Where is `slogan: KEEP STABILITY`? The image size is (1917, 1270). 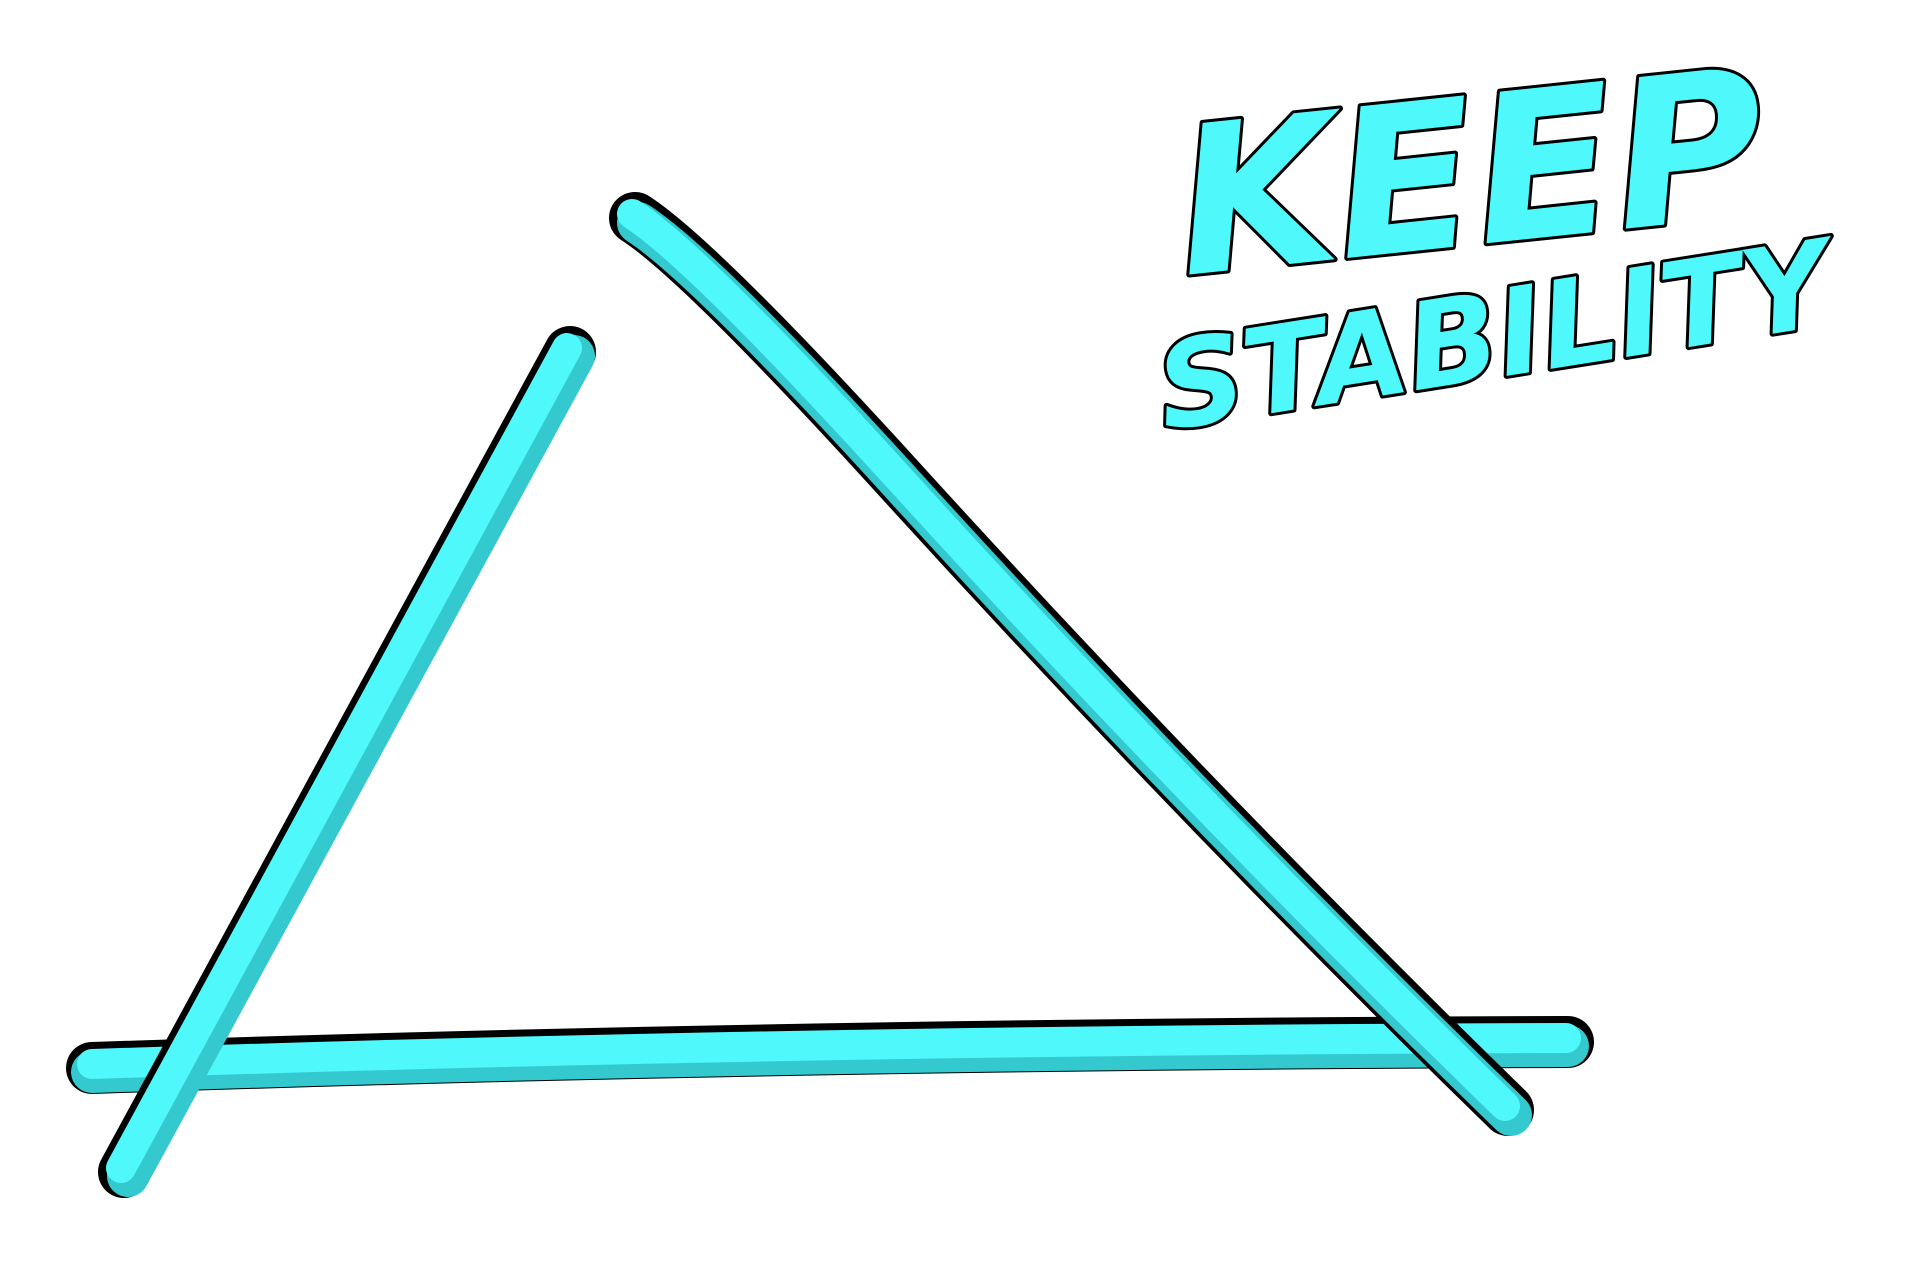
slogan: KEEP STABILITY is located at coordinates (1499, 241).